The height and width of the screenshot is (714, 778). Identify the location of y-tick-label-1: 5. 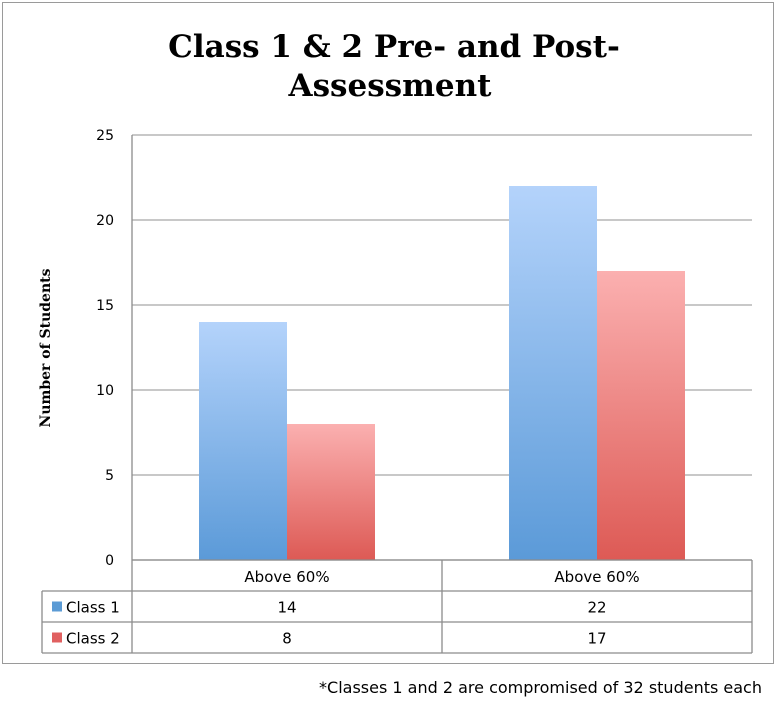
(109, 476).